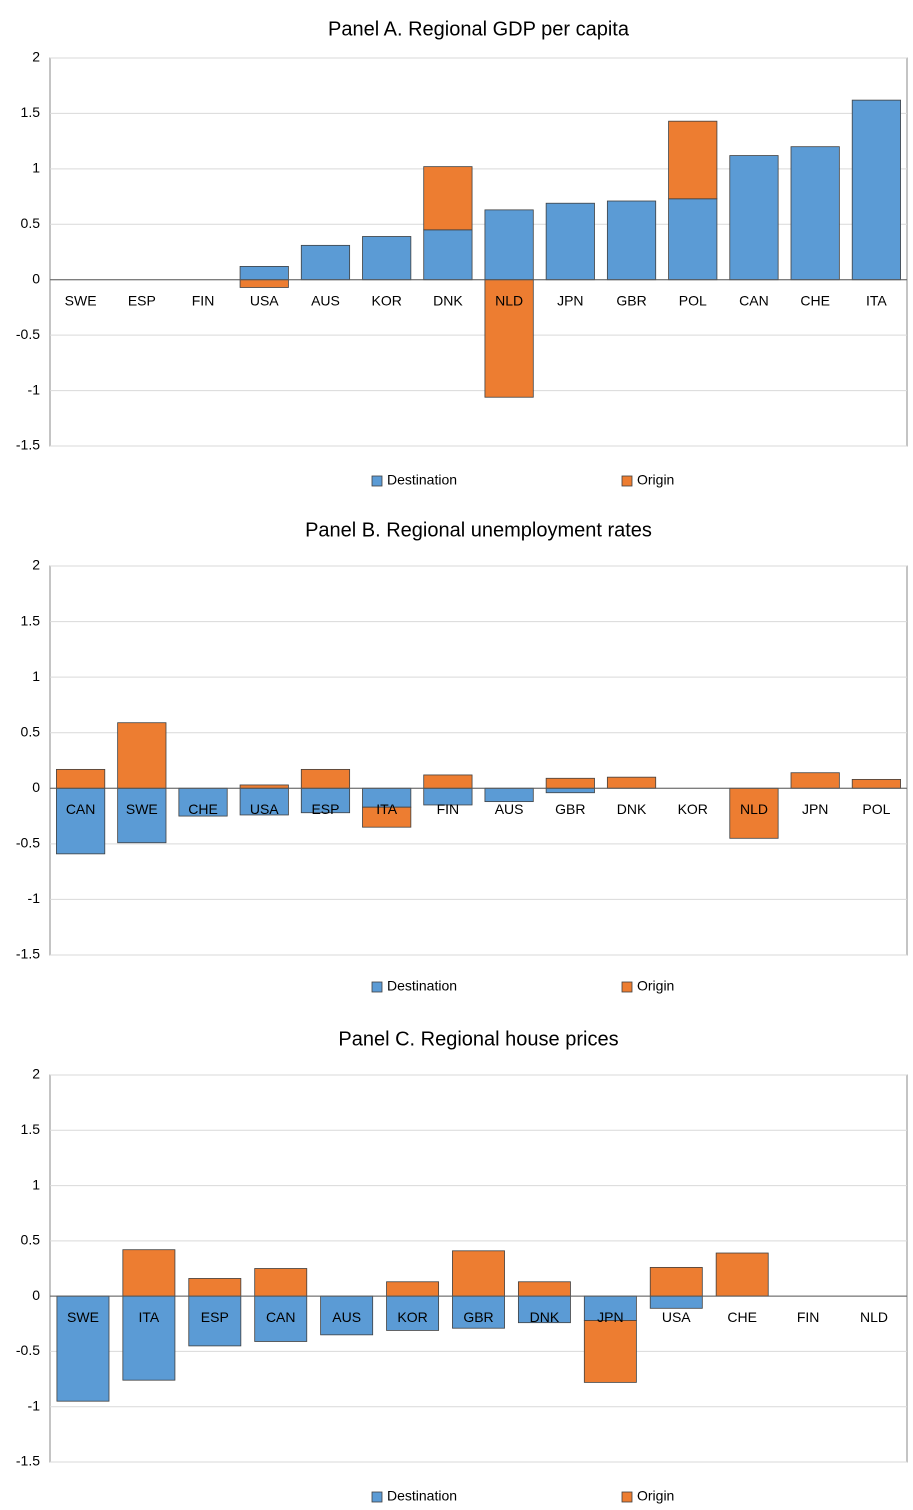 The height and width of the screenshot is (1510, 913). Describe the element at coordinates (478, 1039) in the screenshot. I see `chart-title: Panel C. Regional house prices` at that location.